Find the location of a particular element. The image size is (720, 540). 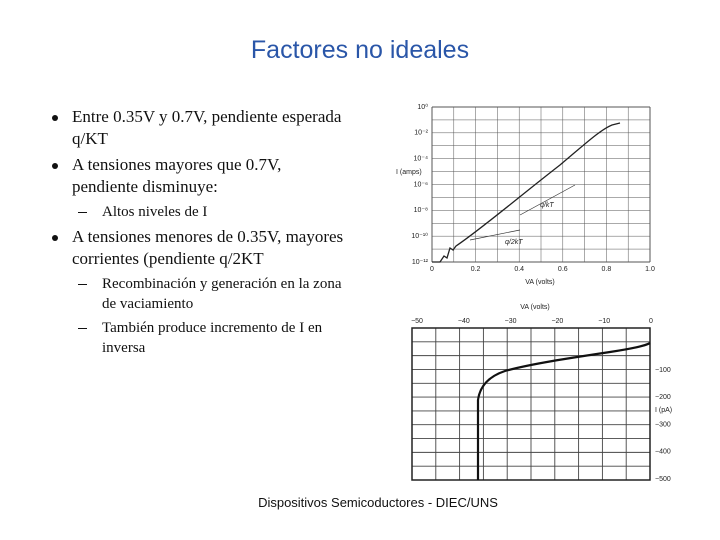

y-tick-label: −300 is located at coordinates (663, 424).